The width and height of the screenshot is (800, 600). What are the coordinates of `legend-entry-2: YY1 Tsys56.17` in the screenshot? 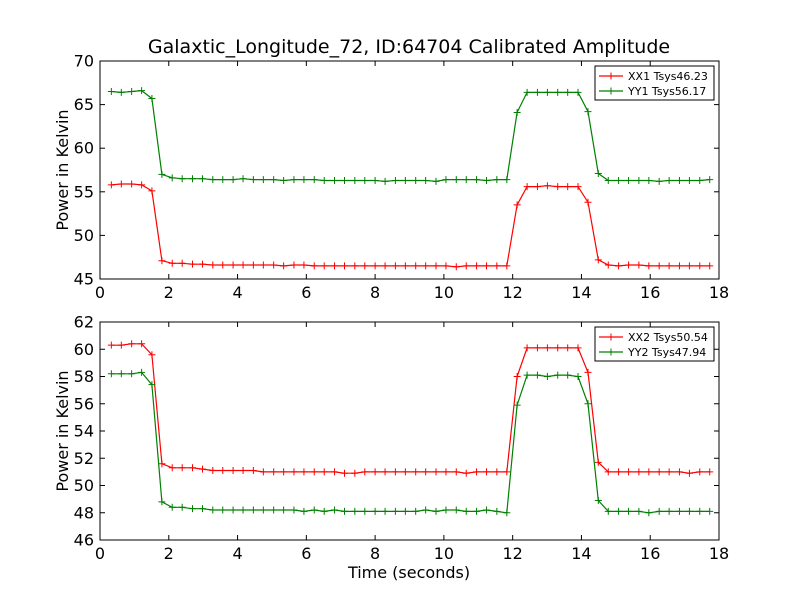 It's located at (666, 91).